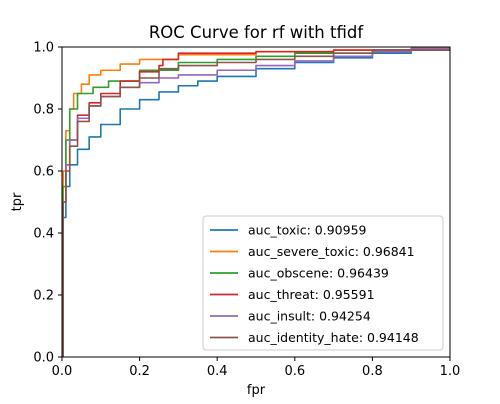  Describe the element at coordinates (372, 371) in the screenshot. I see `x-tick-label: 0.8` at that location.